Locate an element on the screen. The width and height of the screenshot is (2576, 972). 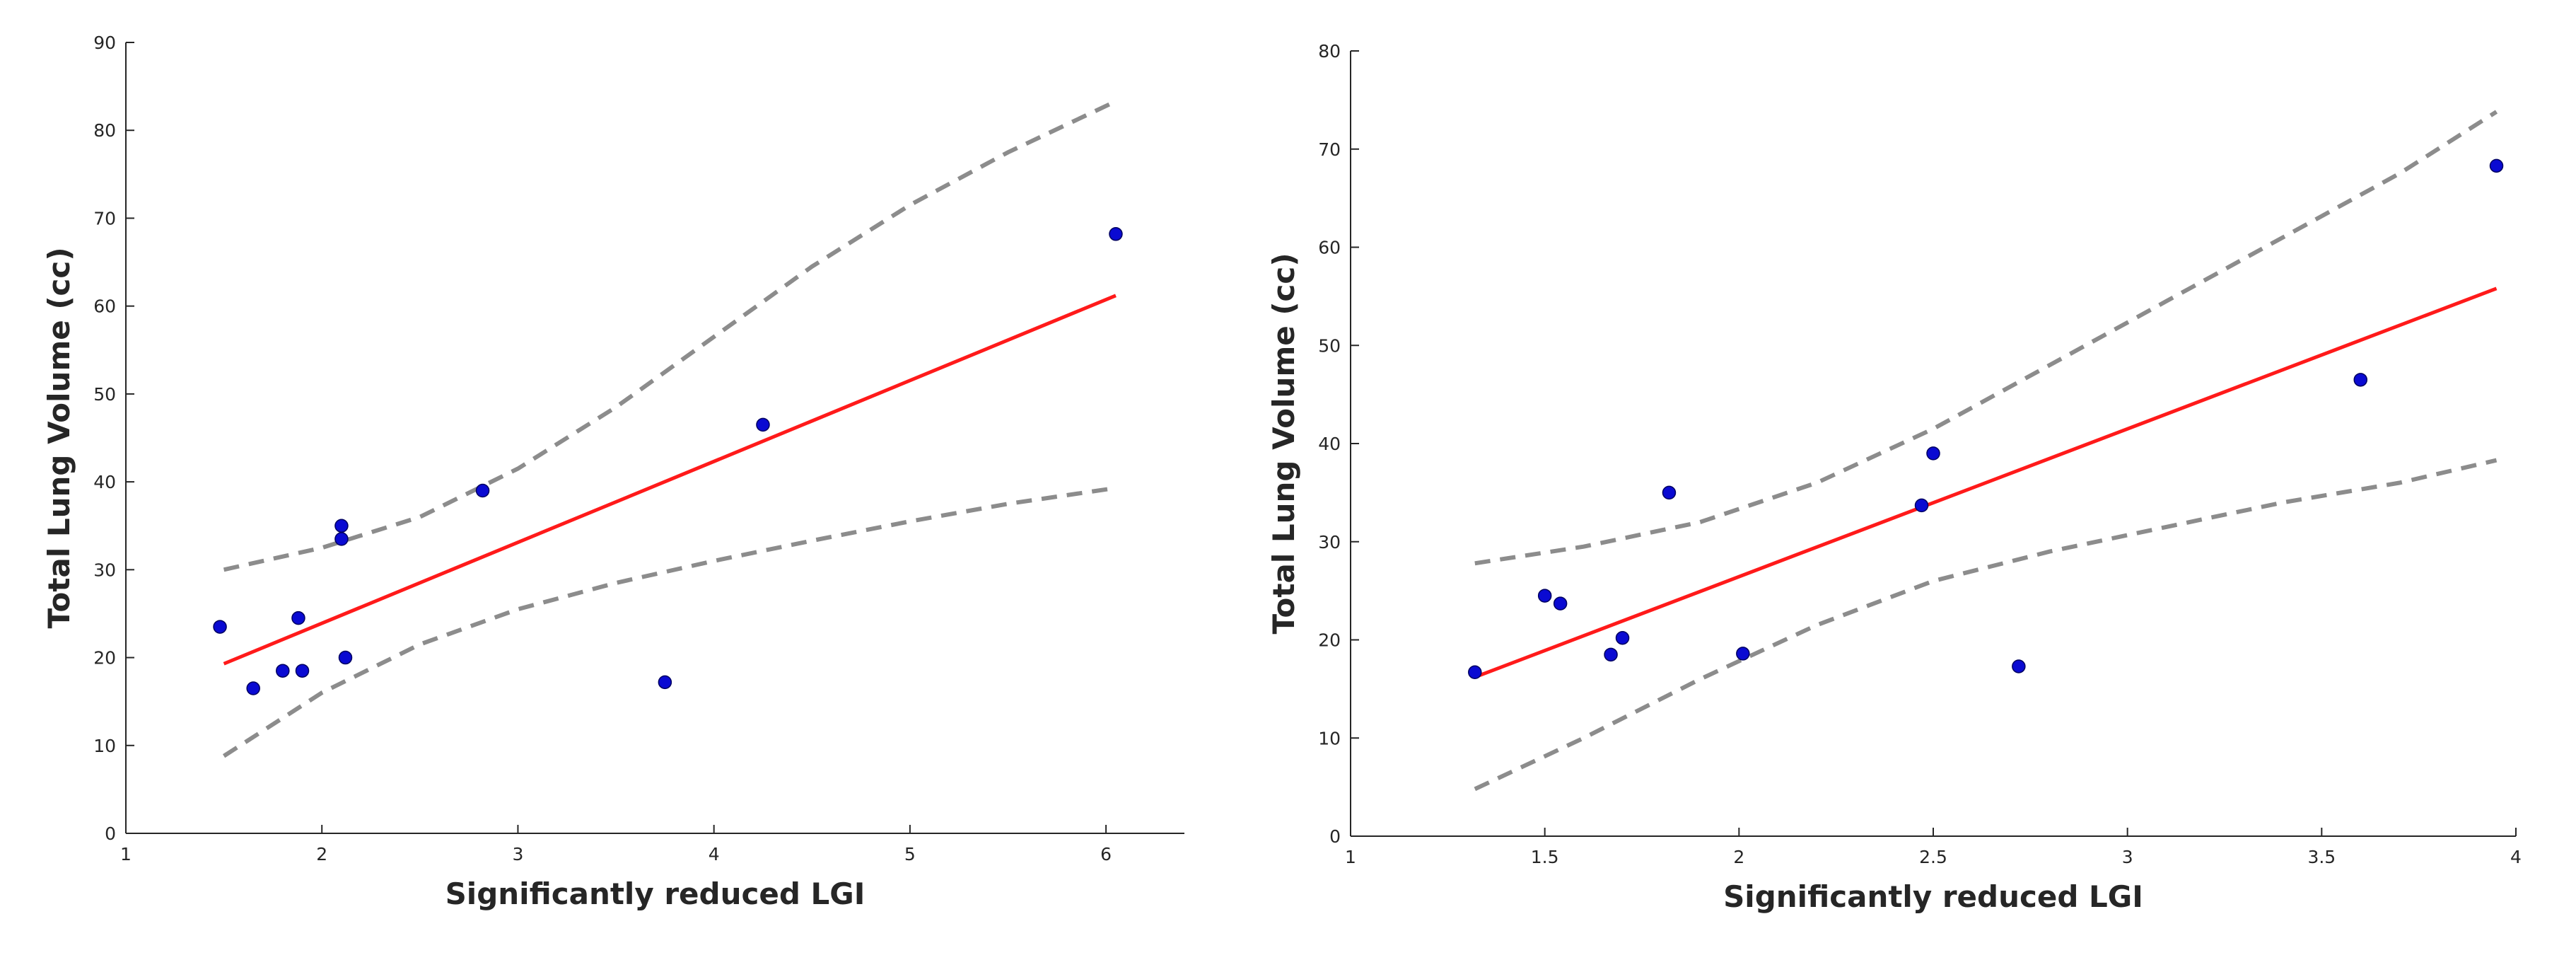
regression-line is located at coordinates (670, 480).